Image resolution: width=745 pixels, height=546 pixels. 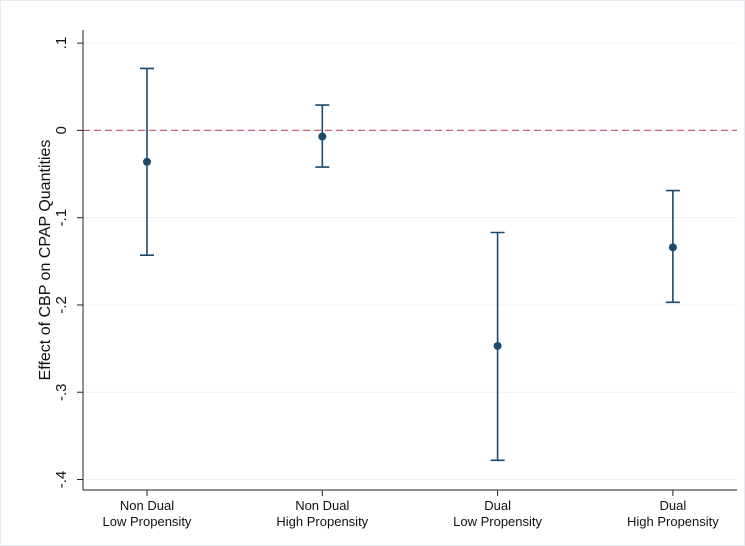 I want to click on y-tick-label: .1, so click(x=61, y=43).